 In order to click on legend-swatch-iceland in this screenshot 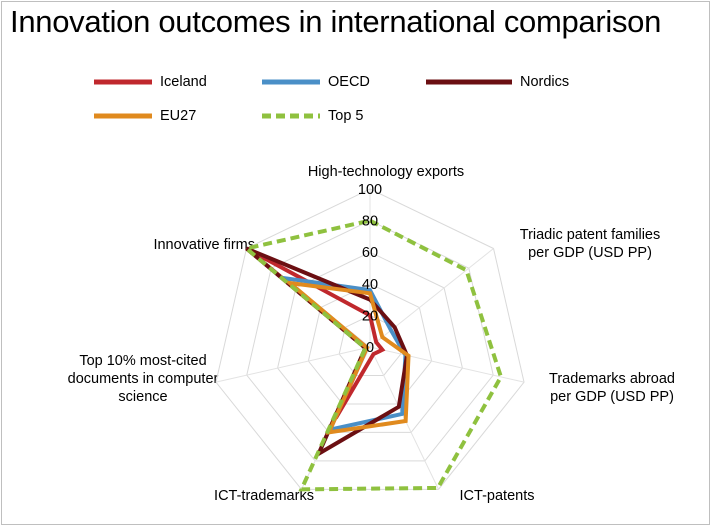, I will do `click(123, 82)`.